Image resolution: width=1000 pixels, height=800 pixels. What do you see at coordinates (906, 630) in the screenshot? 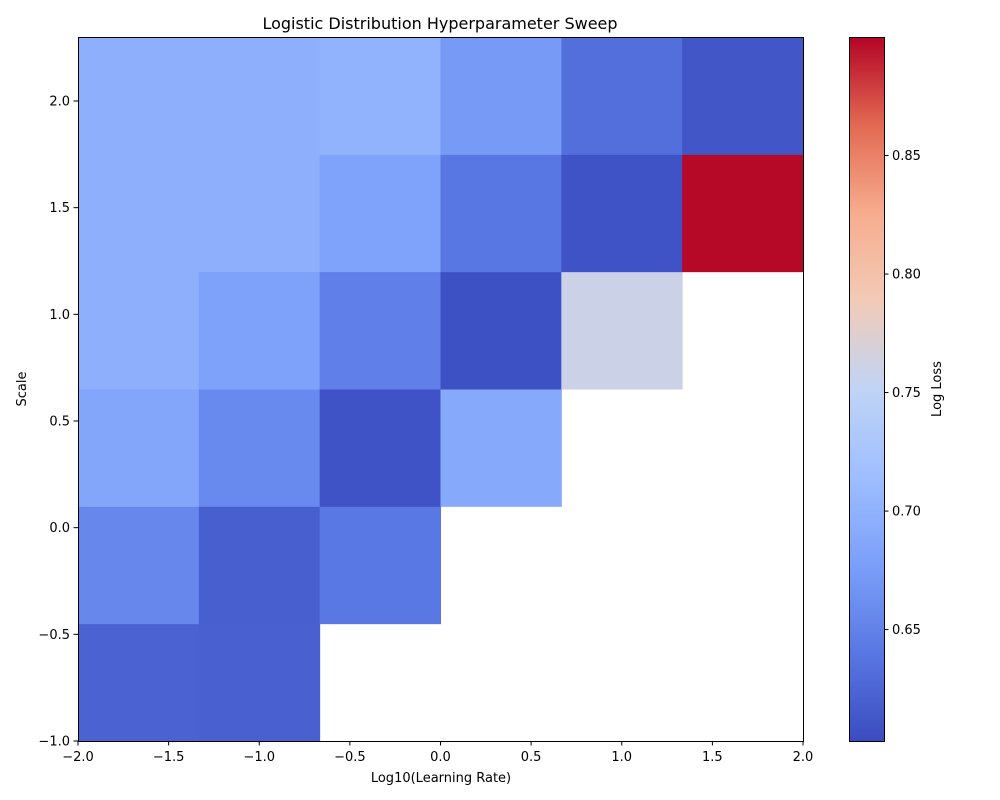
I see `colorbar-tick-label: 0.65` at bounding box center [906, 630].